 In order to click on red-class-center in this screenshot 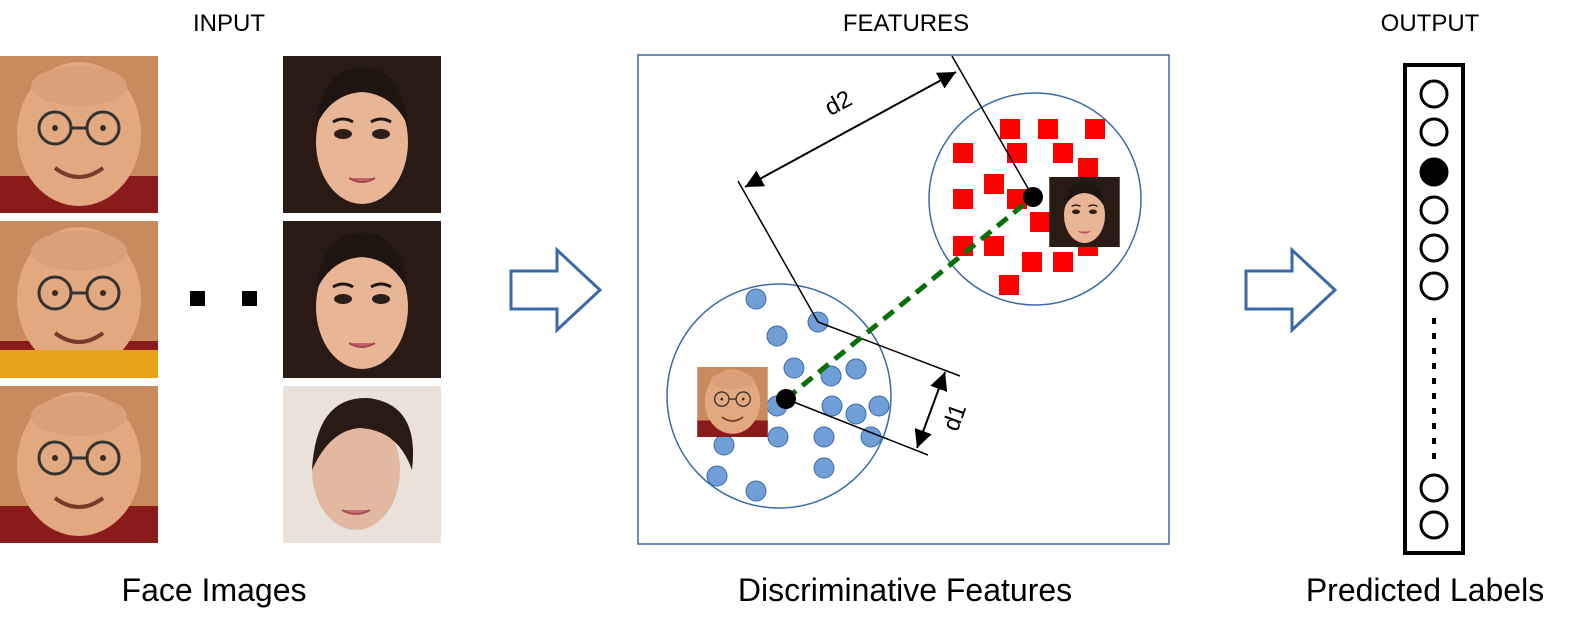, I will do `click(1033, 197)`.